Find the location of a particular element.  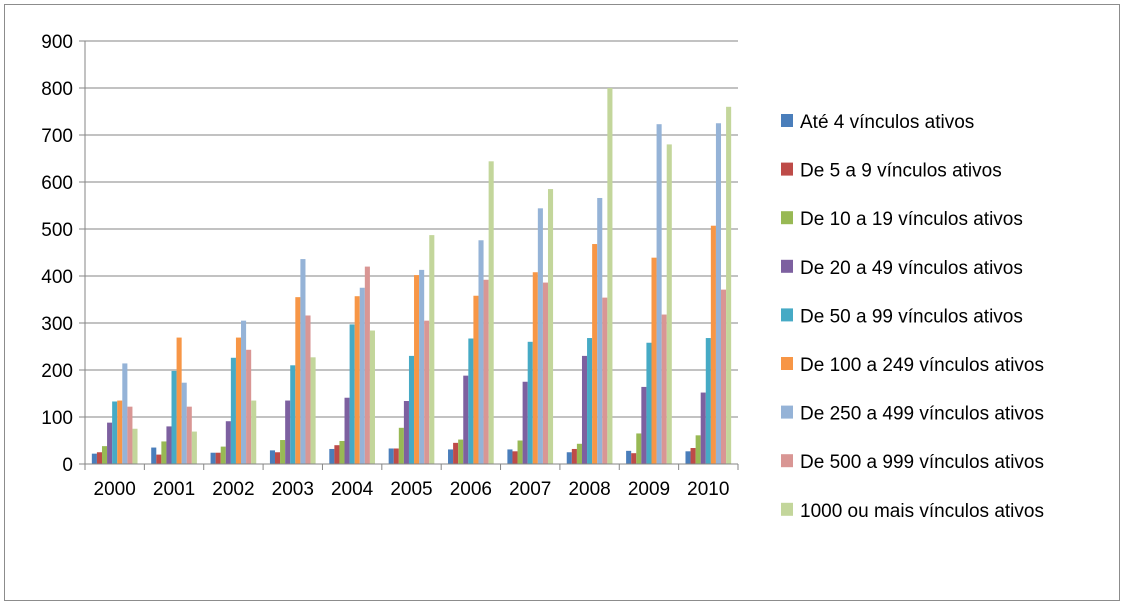

x-tick-label: 2006 is located at coordinates (471, 489).